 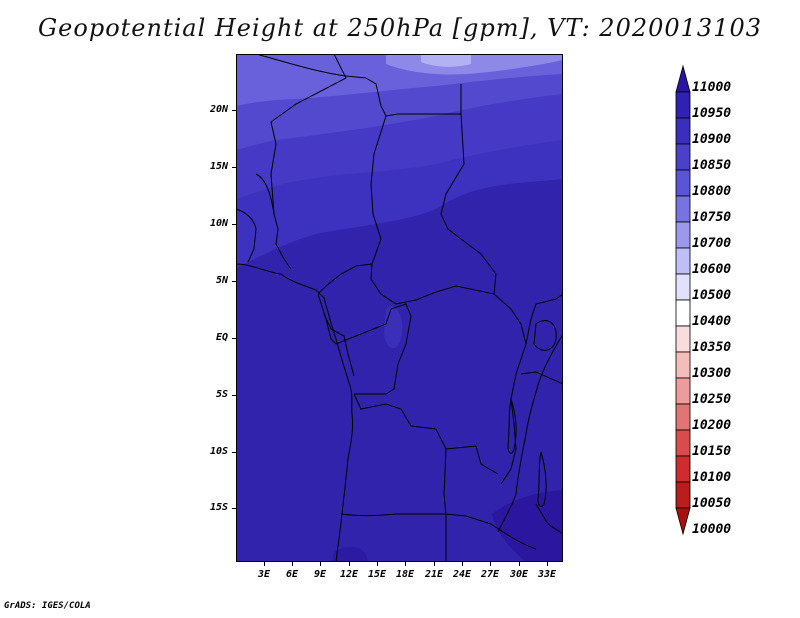 I want to click on lon-label-18e: 18E, so click(x=405, y=574).